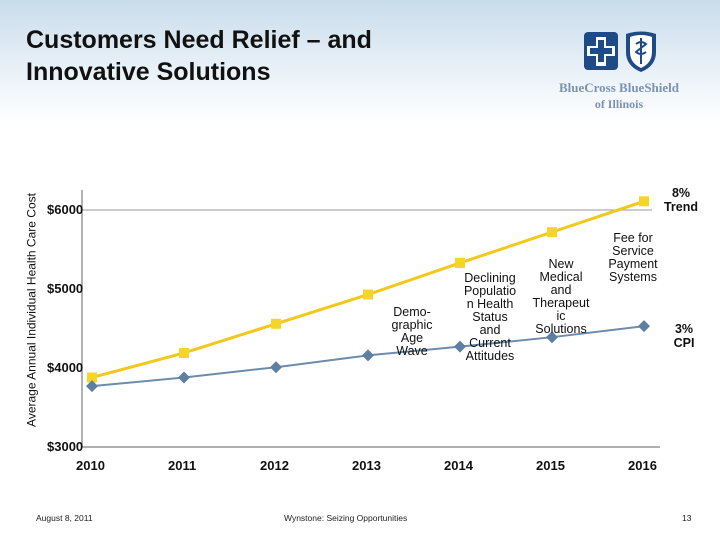 The height and width of the screenshot is (540, 720). I want to click on annotation-line: Fee for, so click(633, 238).